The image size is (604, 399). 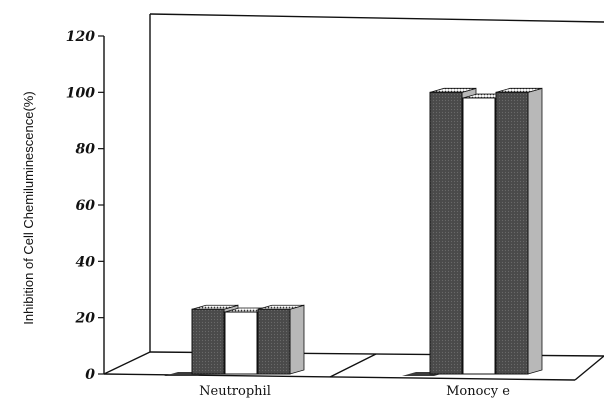 I want to click on y-tick-label: 120, so click(x=80, y=37).